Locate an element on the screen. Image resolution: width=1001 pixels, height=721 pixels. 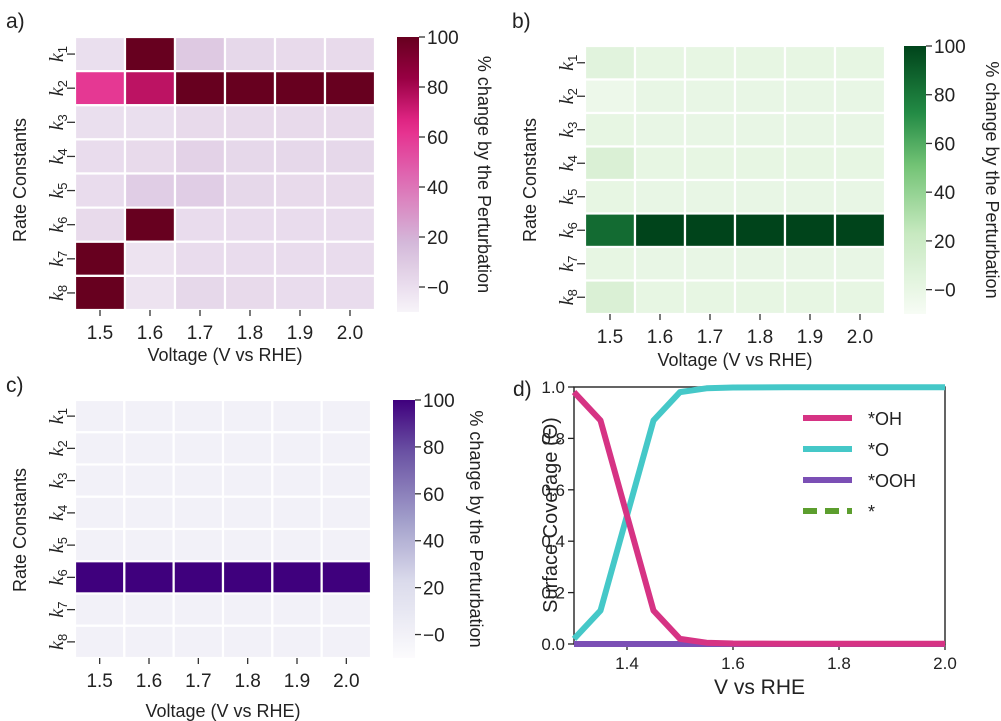
y-tick-label: 0.0 is located at coordinates (553, 644).